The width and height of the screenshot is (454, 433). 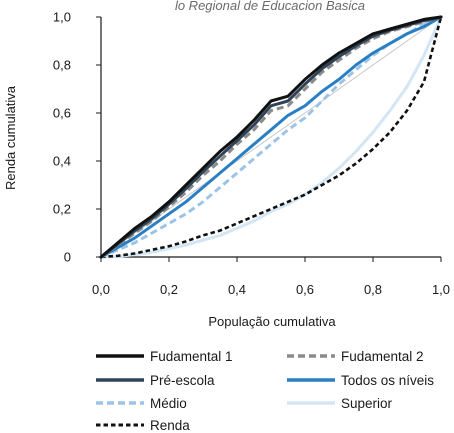 What do you see at coordinates (101, 289) in the screenshot?
I see `x-tick-label: 0,0` at bounding box center [101, 289].